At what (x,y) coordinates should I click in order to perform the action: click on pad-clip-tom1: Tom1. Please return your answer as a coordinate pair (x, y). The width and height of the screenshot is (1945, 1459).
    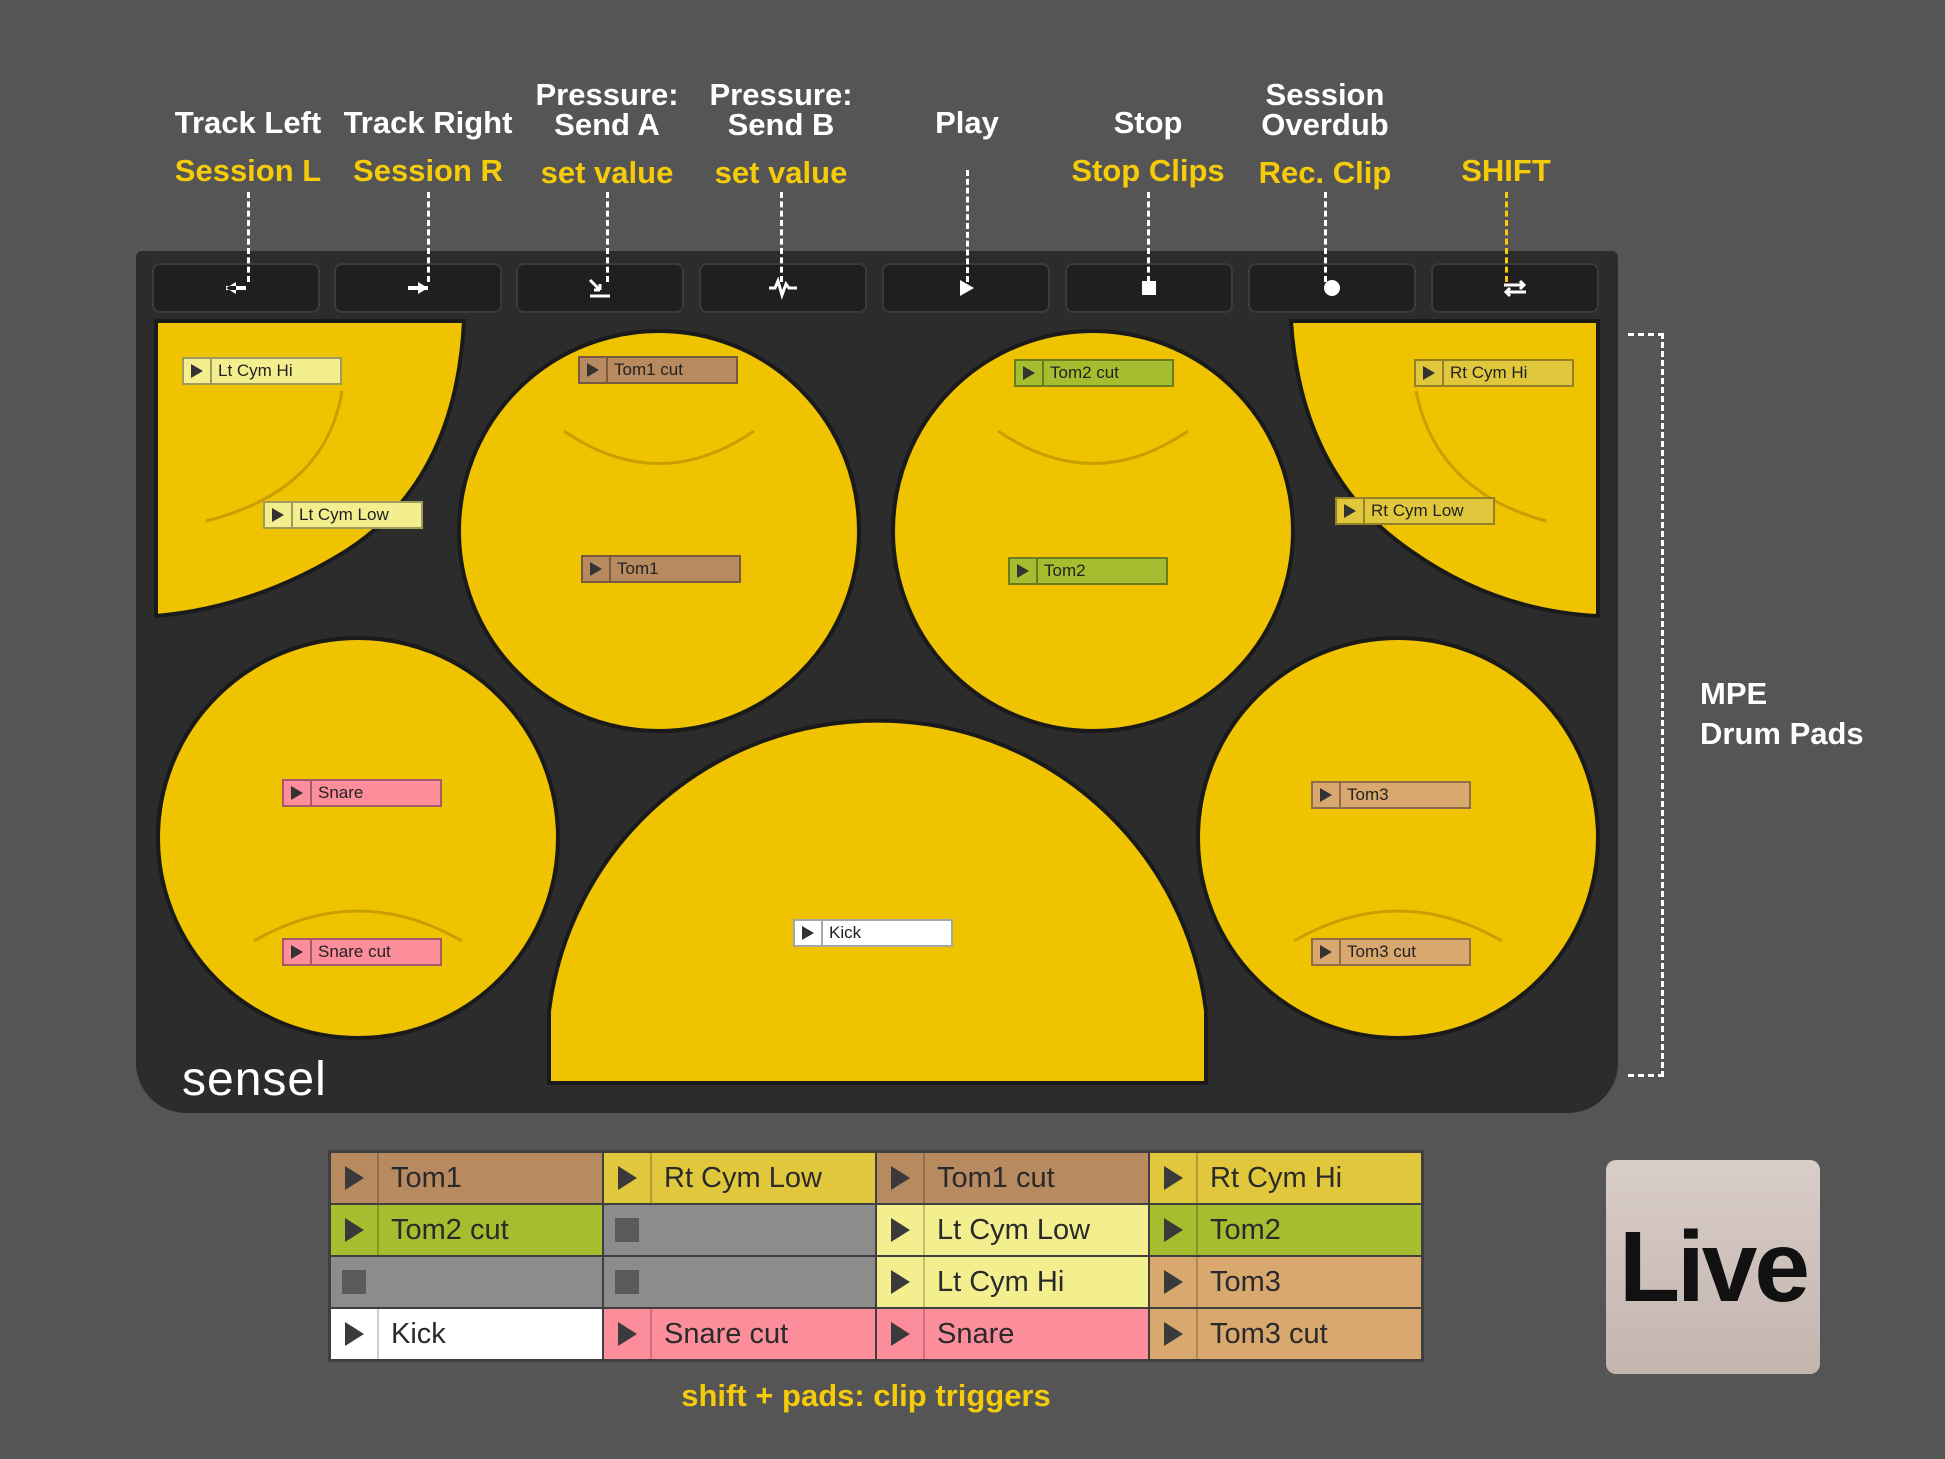
    Looking at the image, I should click on (661, 569).